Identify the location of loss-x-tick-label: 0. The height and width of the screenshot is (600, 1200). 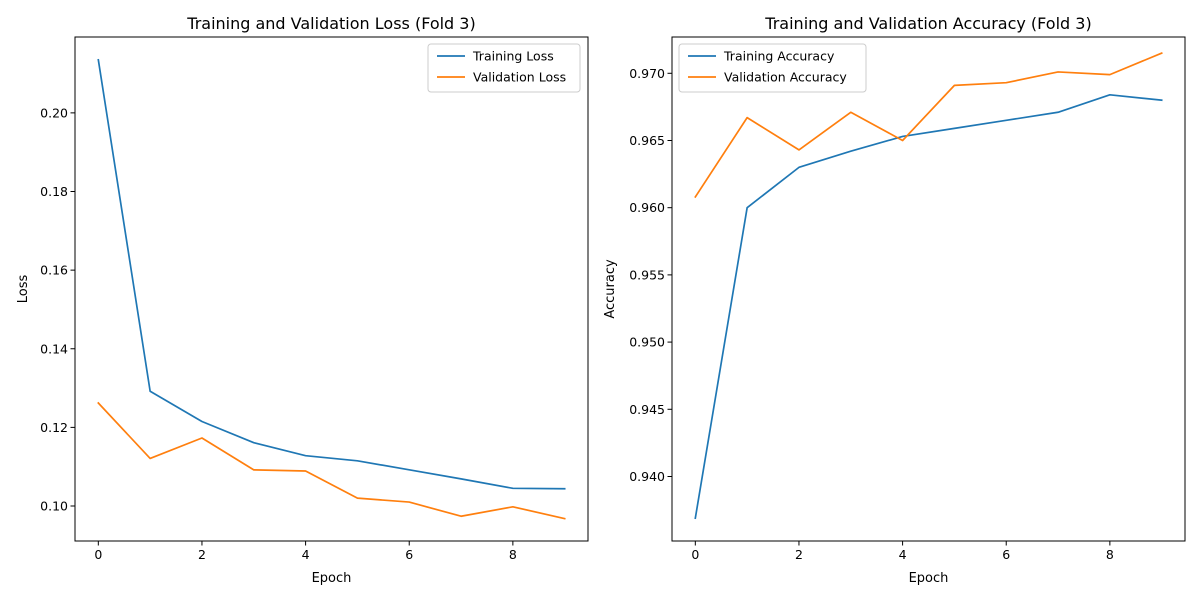
(98, 554).